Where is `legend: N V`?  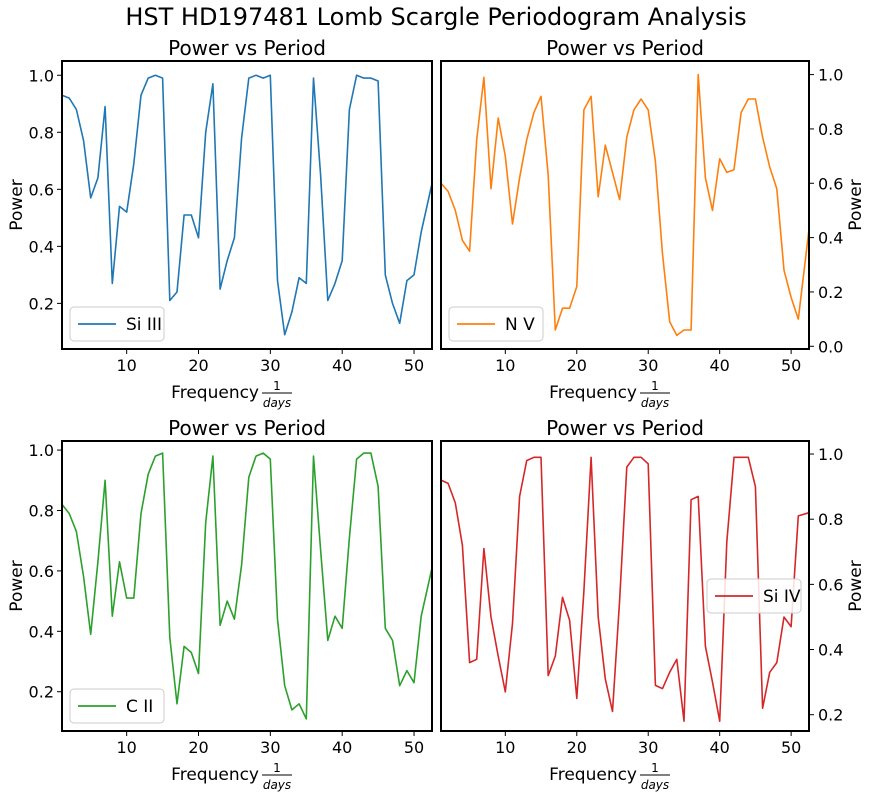
legend: N V is located at coordinates (496, 324).